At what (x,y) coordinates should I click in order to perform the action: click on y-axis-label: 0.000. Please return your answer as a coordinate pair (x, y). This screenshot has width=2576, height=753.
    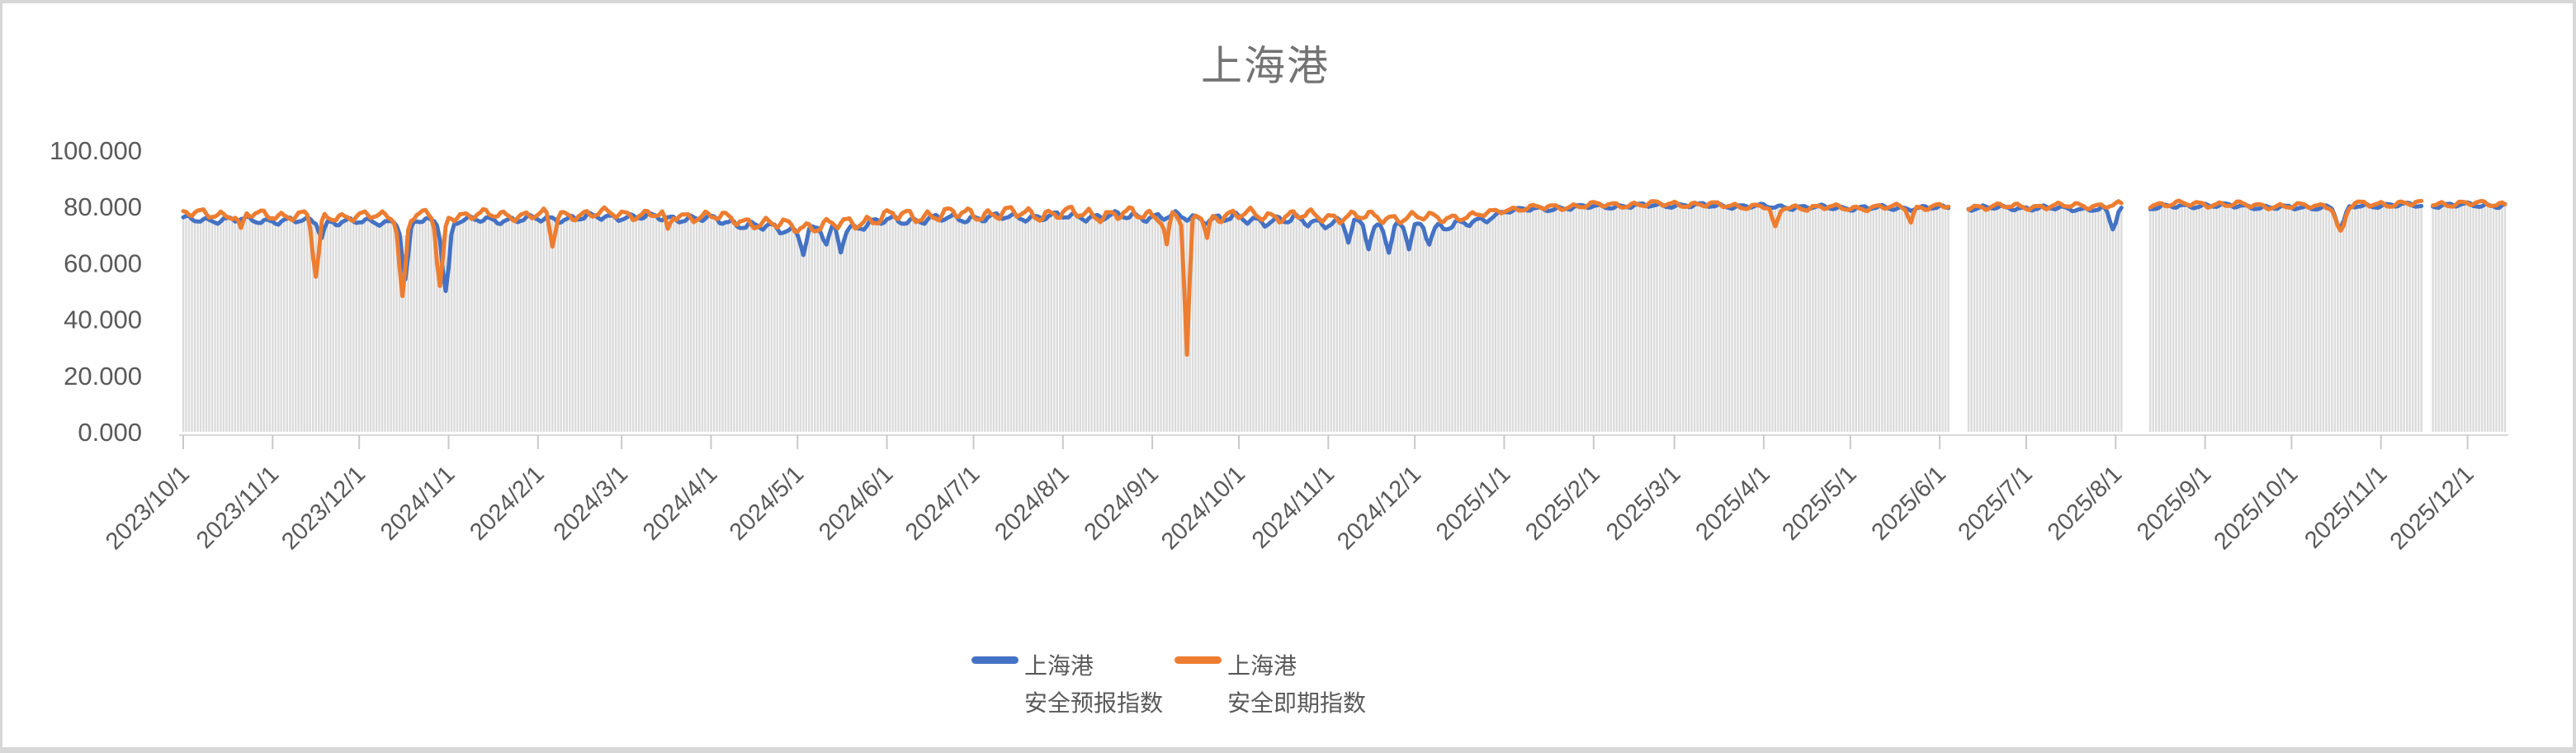
    Looking at the image, I should click on (110, 433).